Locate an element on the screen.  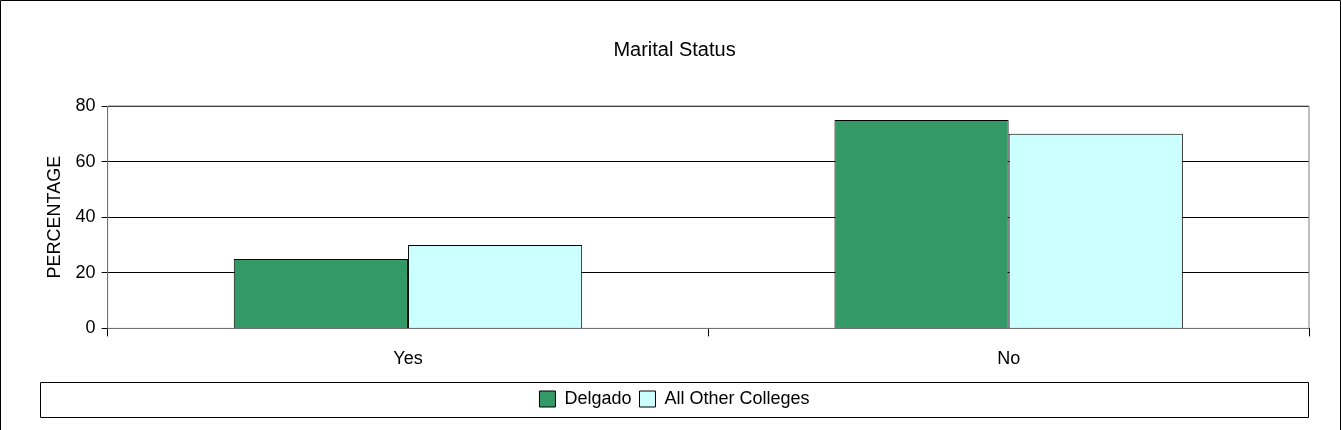
chart-title: Marital Status is located at coordinates (674, 48).